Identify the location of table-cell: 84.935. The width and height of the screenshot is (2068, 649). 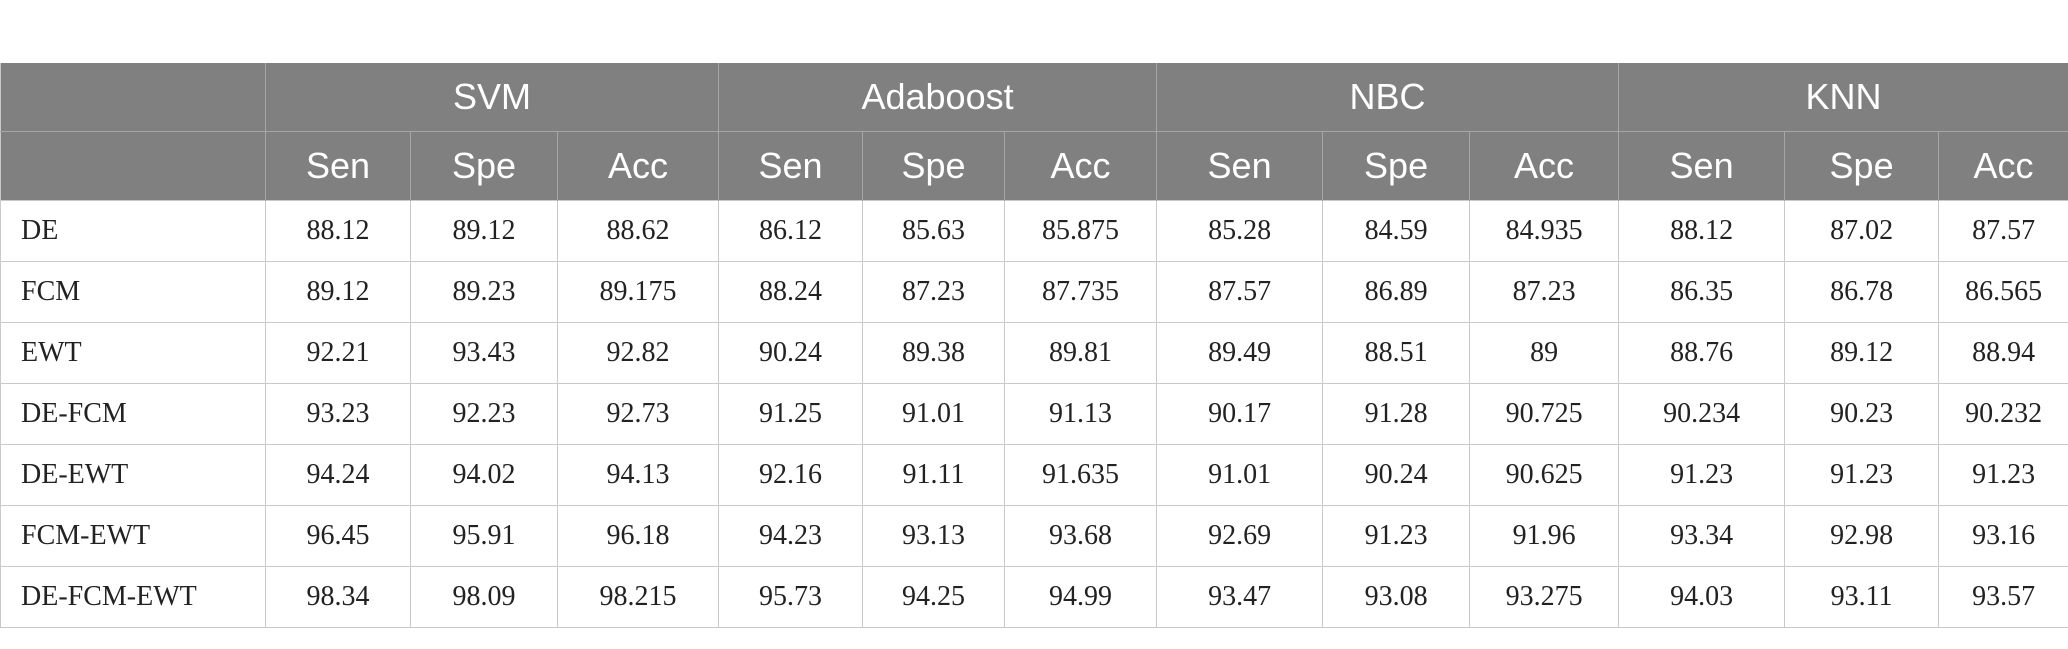
(1544, 231).